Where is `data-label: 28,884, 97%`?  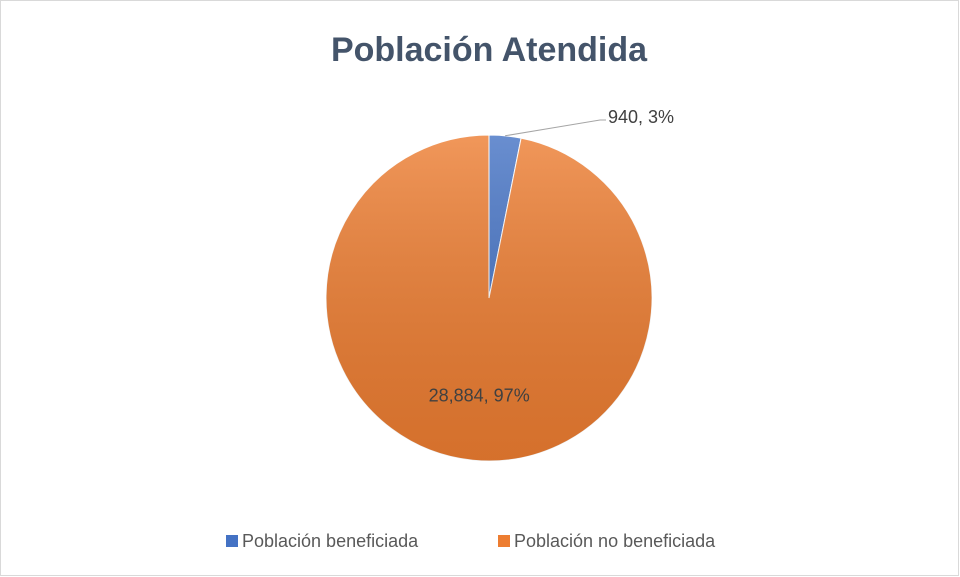 data-label: 28,884, 97% is located at coordinates (479, 396).